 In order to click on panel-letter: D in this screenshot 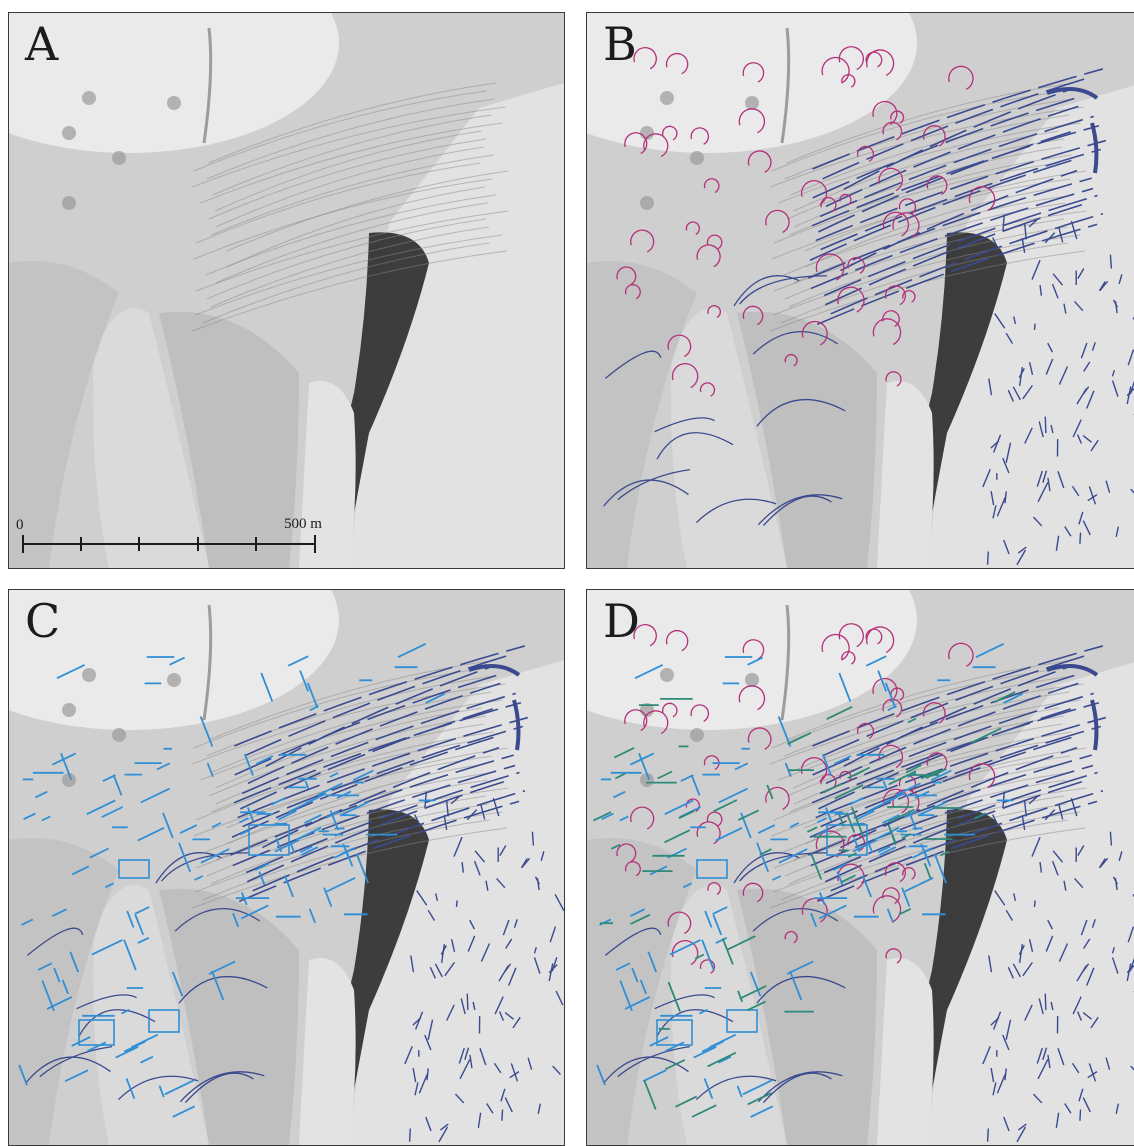, I will do `click(621, 621)`.